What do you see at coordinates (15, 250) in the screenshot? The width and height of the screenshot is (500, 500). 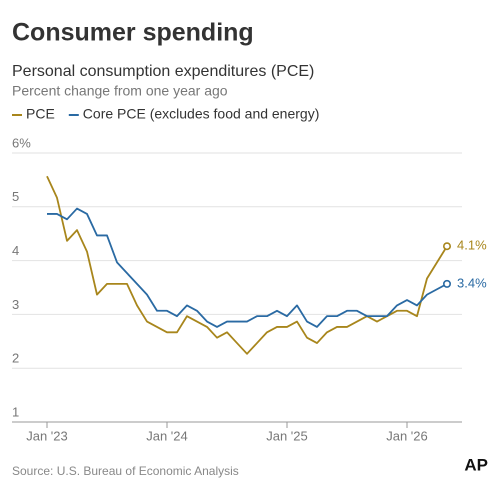 I see `y-tick-label: 4` at bounding box center [15, 250].